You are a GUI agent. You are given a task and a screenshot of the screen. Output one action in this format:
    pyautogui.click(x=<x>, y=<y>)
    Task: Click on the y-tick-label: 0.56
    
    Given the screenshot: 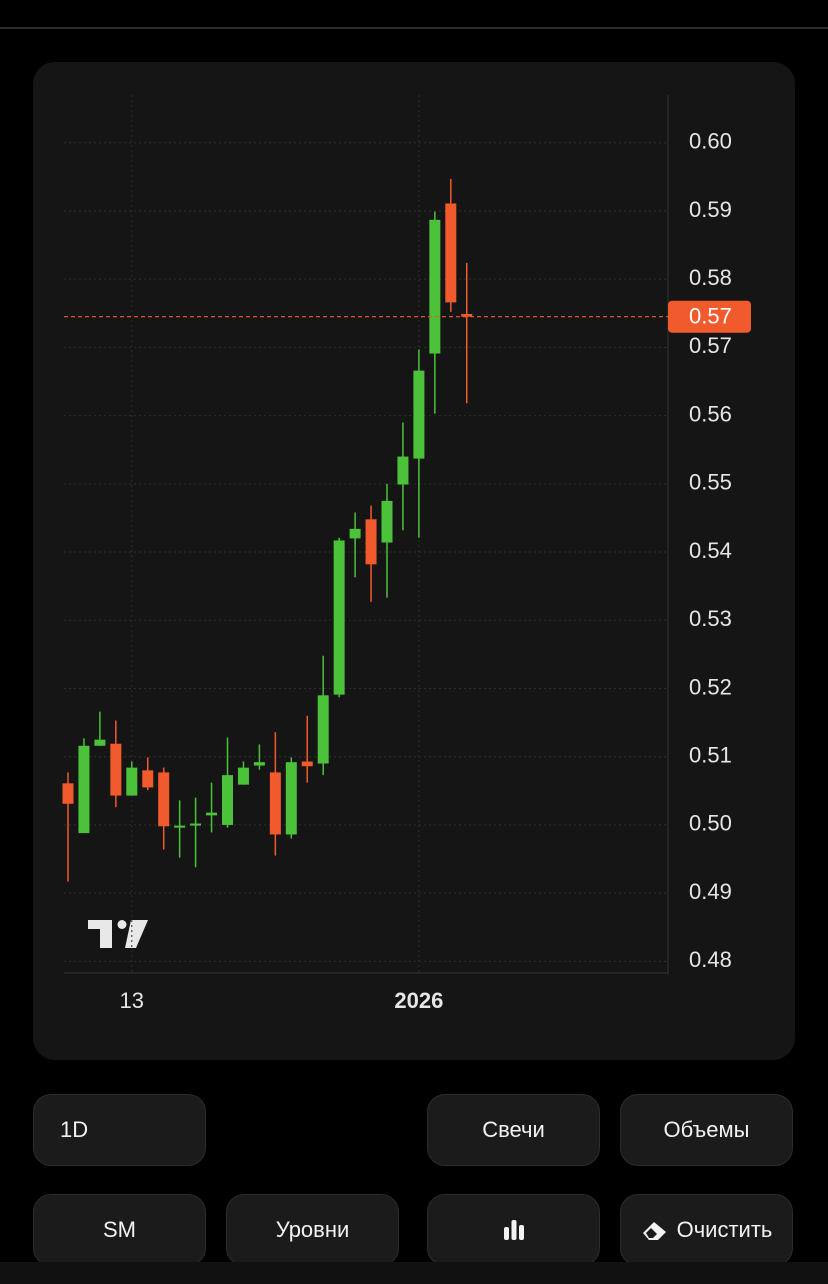 What is the action you would take?
    pyautogui.click(x=710, y=413)
    